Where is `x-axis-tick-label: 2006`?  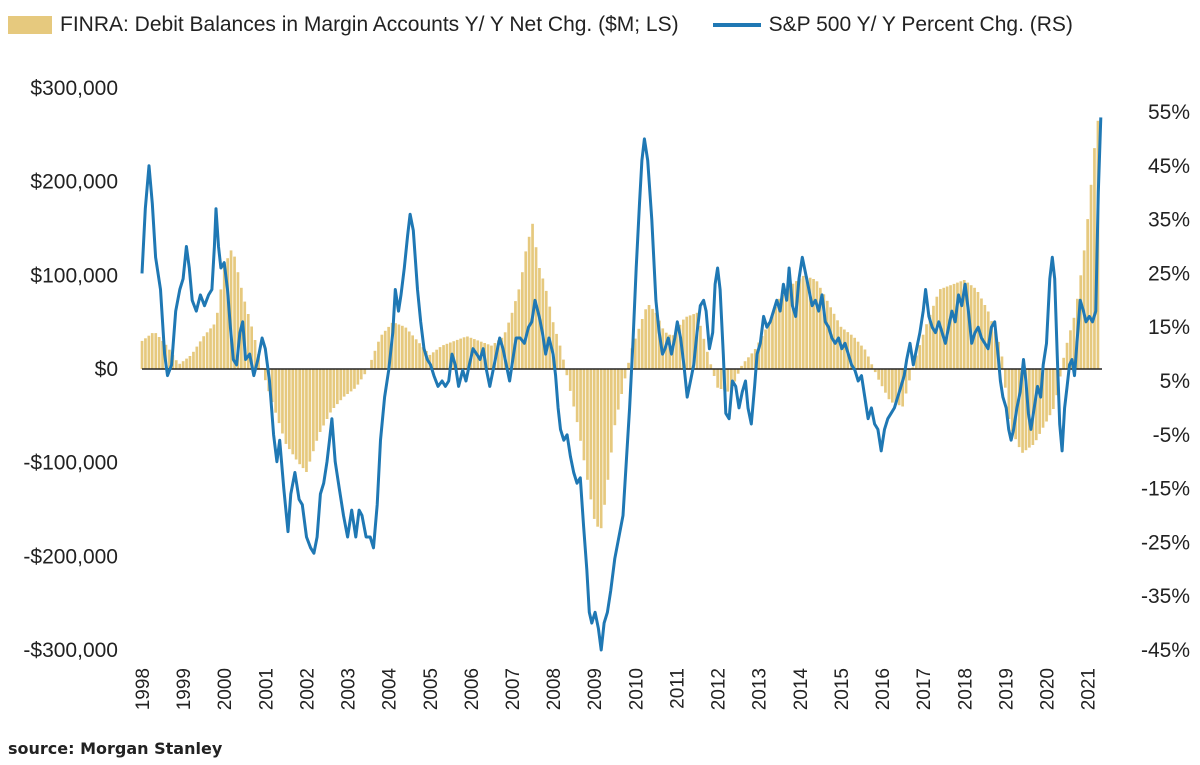 x-axis-tick-label: 2006 is located at coordinates (472, 689).